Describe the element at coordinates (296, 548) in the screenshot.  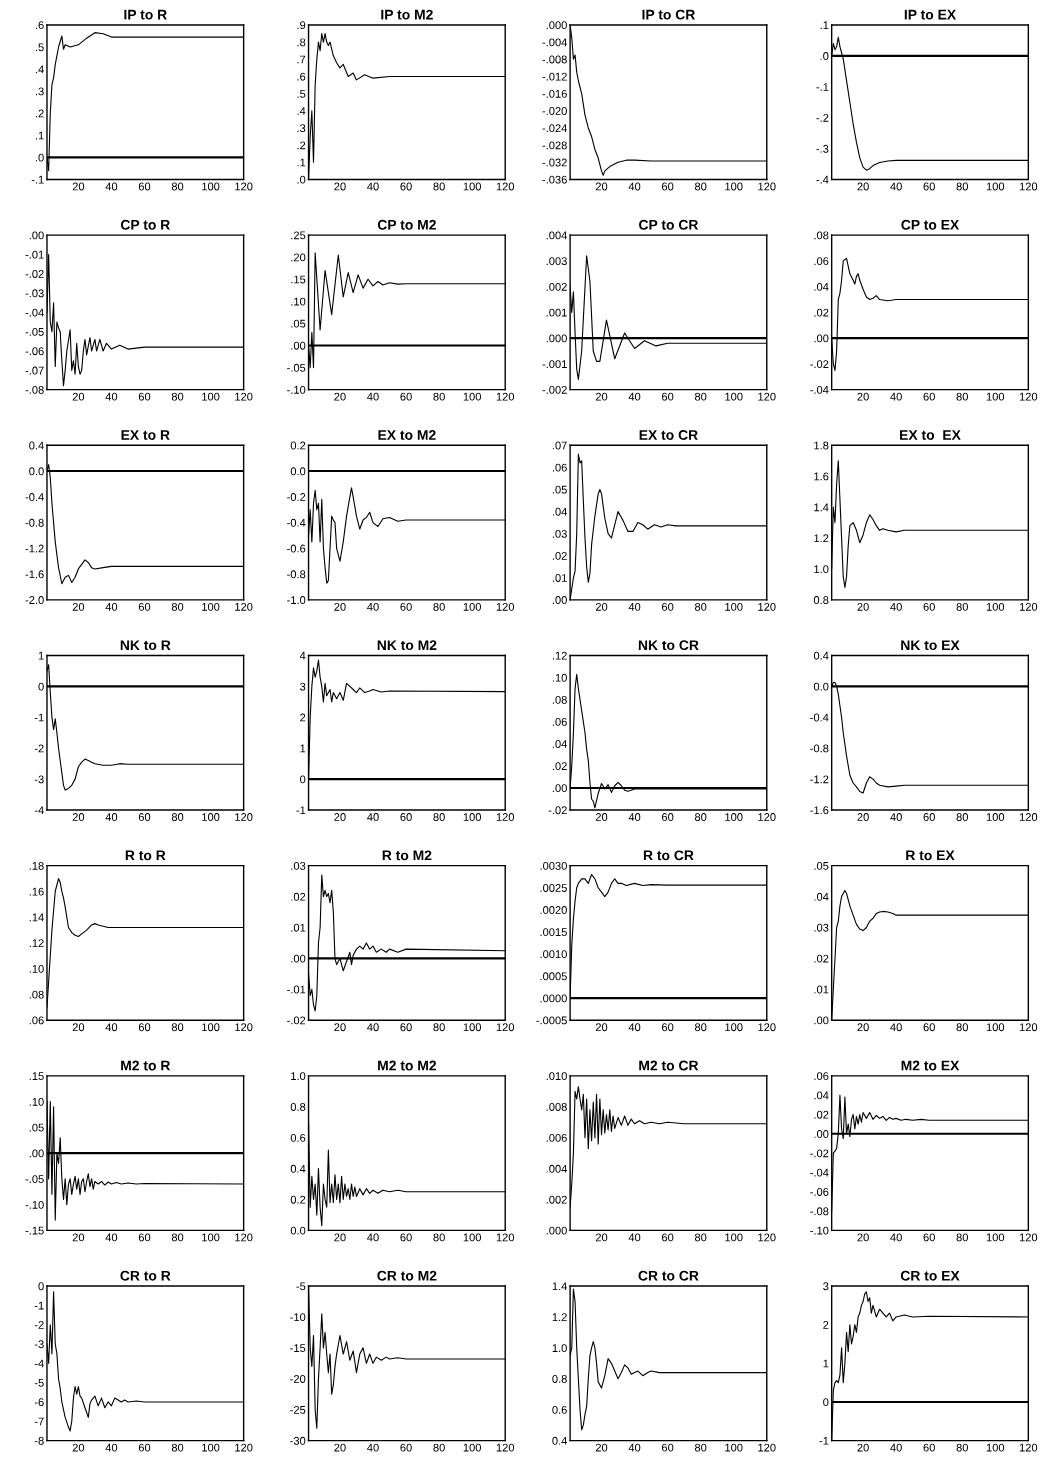
I see `y-tick-label: -0.6` at that location.